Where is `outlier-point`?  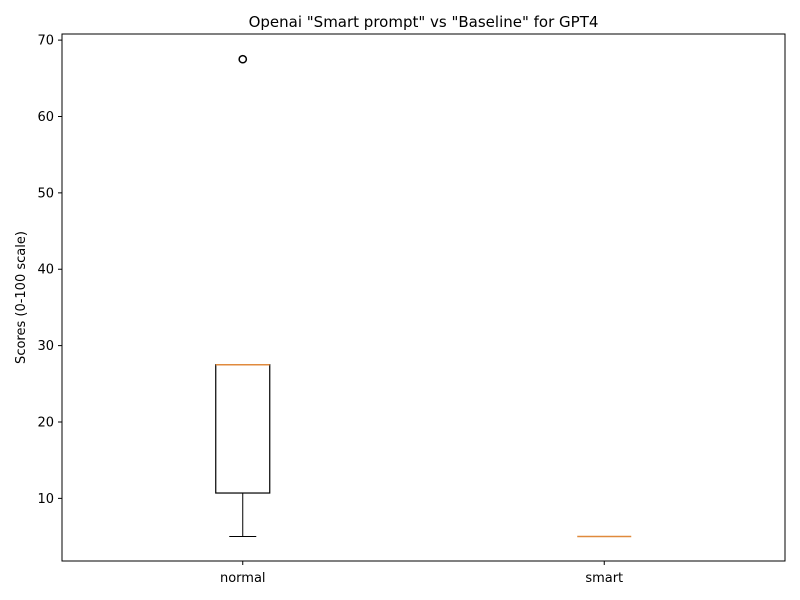 outlier-point is located at coordinates (243, 59).